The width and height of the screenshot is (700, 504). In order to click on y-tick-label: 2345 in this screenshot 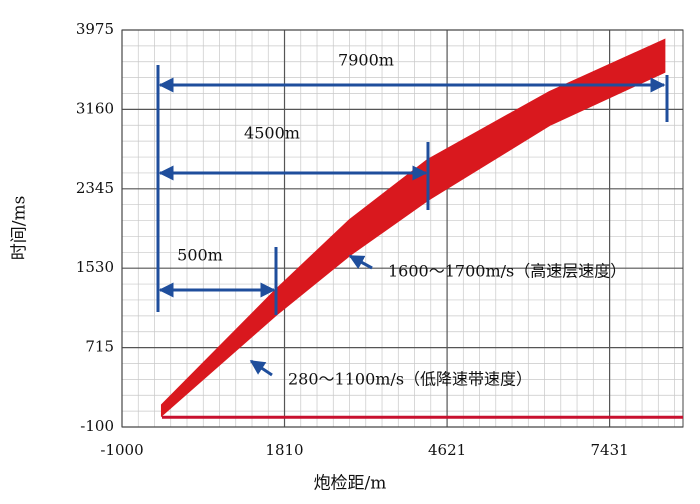, I will do `click(95, 188)`.